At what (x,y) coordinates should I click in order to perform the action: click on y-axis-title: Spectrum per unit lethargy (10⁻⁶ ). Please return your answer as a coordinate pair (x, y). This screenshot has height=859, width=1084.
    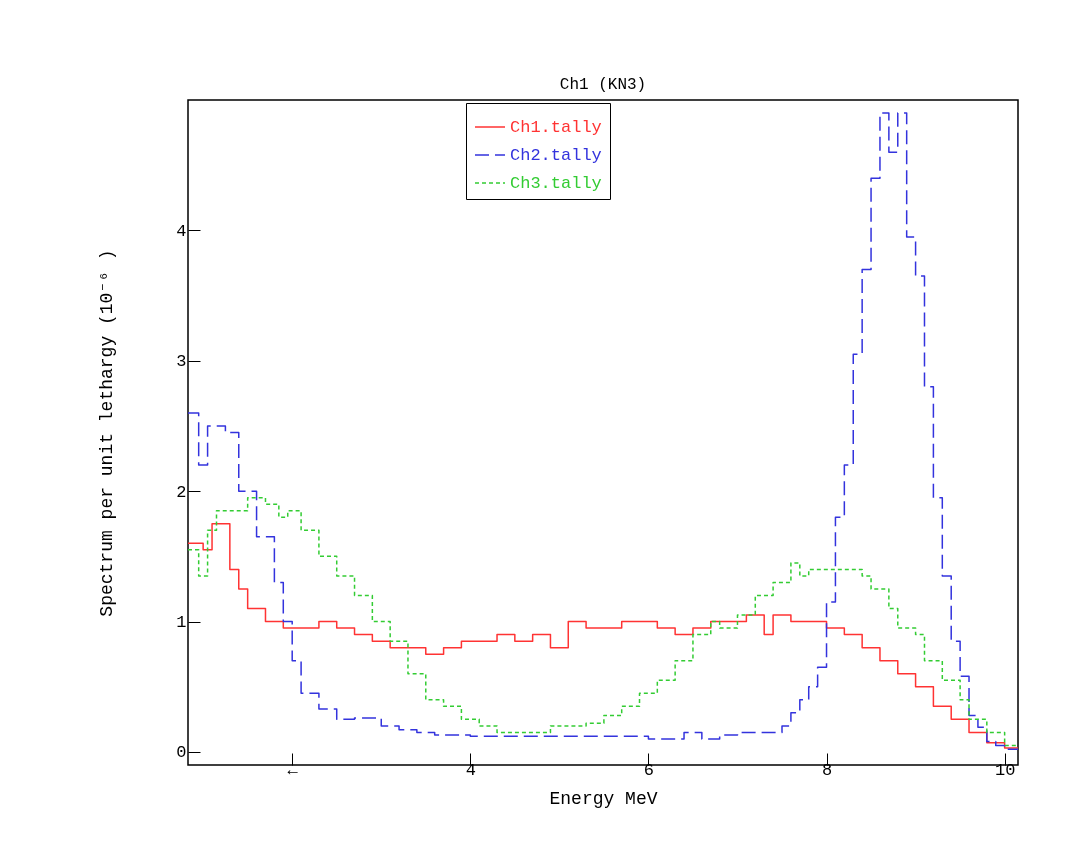
    Looking at the image, I should click on (107, 433).